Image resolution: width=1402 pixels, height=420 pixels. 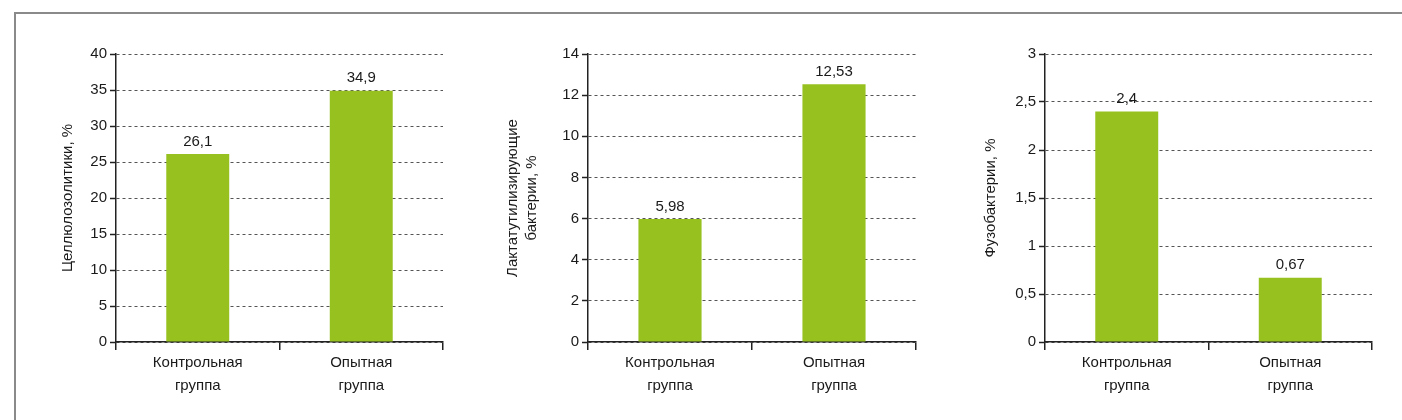 I want to click on y-tick-label: 40, so click(x=98, y=53).